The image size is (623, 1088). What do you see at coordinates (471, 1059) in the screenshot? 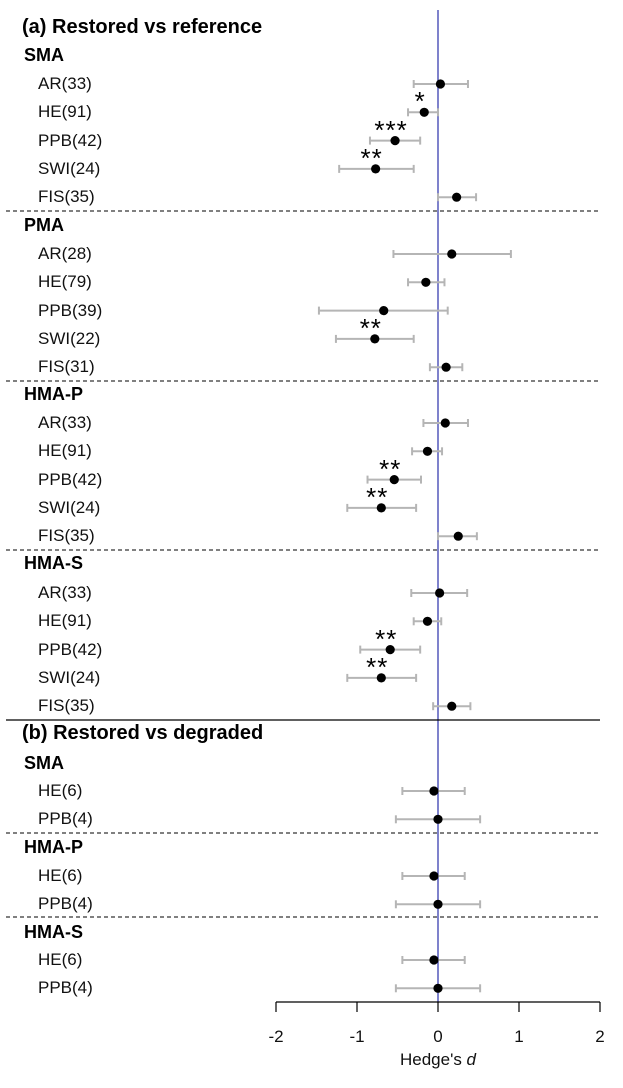
I see `x-axis-label-variable: d` at bounding box center [471, 1059].